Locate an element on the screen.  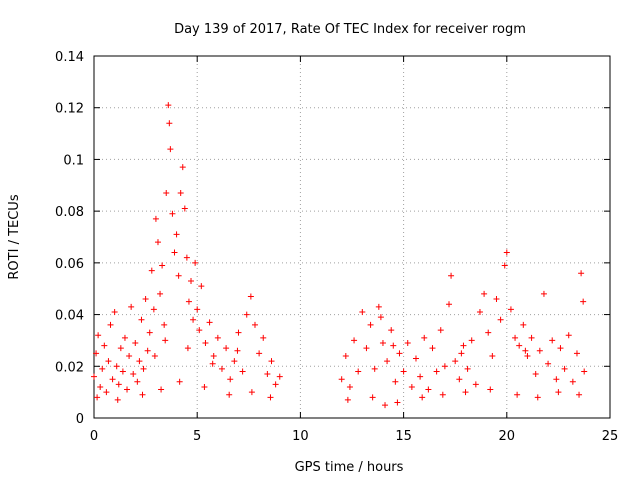
y-tick-label: 0.08 is located at coordinates (69, 212).